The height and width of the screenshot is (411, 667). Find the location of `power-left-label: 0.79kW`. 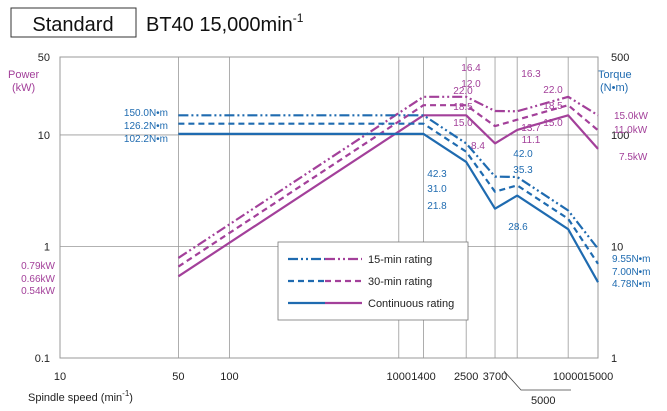

power-left-label: 0.79kW is located at coordinates (38, 266).